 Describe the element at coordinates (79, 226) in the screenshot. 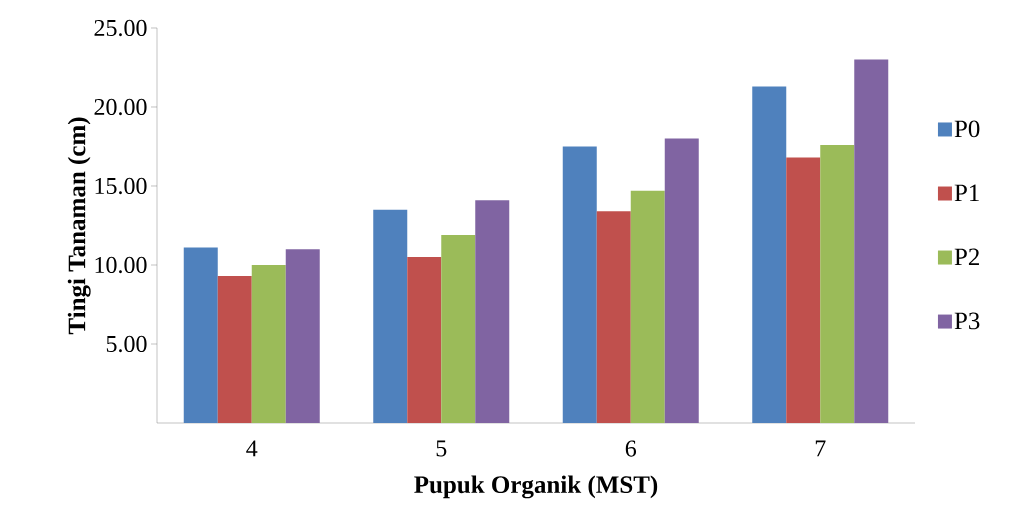

I see `y-axis-title: Tingi Tanaman (cm)` at that location.